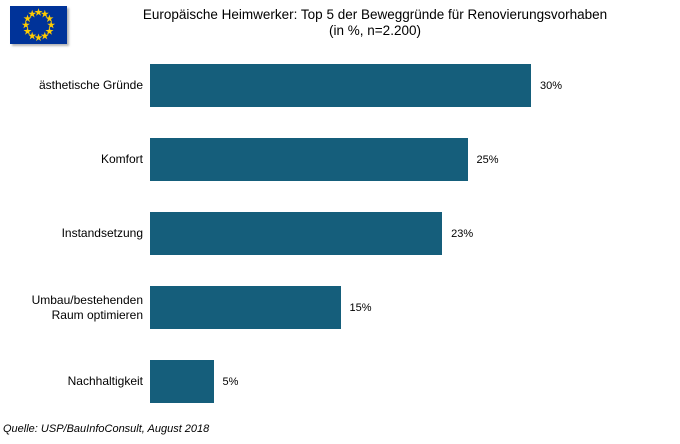 The width and height of the screenshot is (680, 444). What do you see at coordinates (87, 307) in the screenshot?
I see `category-label: Umbau/bestehenden Raum optimieren` at bounding box center [87, 307].